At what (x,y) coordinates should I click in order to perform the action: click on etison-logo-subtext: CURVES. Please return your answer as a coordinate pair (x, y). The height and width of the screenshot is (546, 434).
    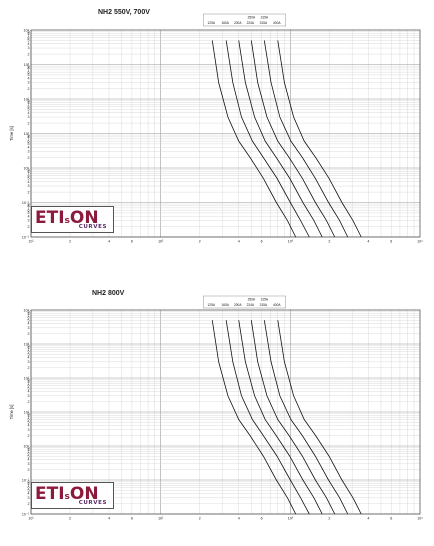
    Looking at the image, I should click on (92, 503).